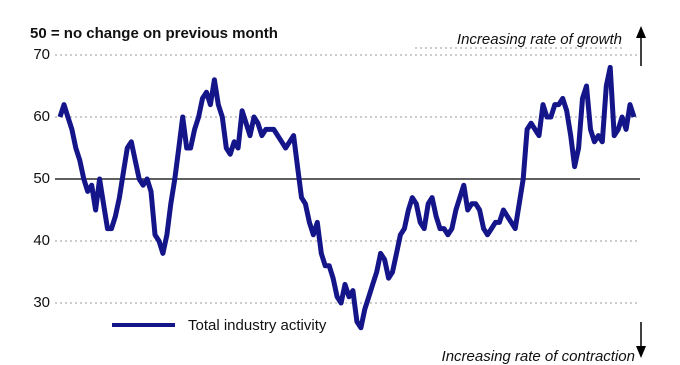 This screenshot has width=680, height=365. Describe the element at coordinates (154, 33) in the screenshot. I see `chart-subtitle: 50 = no change on previous month` at that location.